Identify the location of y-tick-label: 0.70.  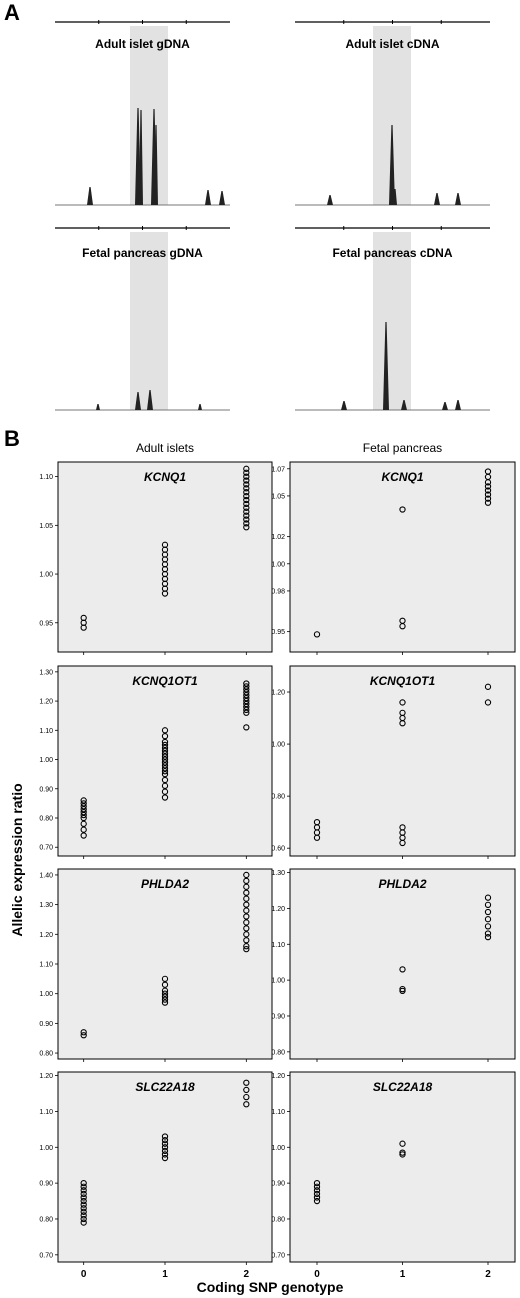
(46, 848).